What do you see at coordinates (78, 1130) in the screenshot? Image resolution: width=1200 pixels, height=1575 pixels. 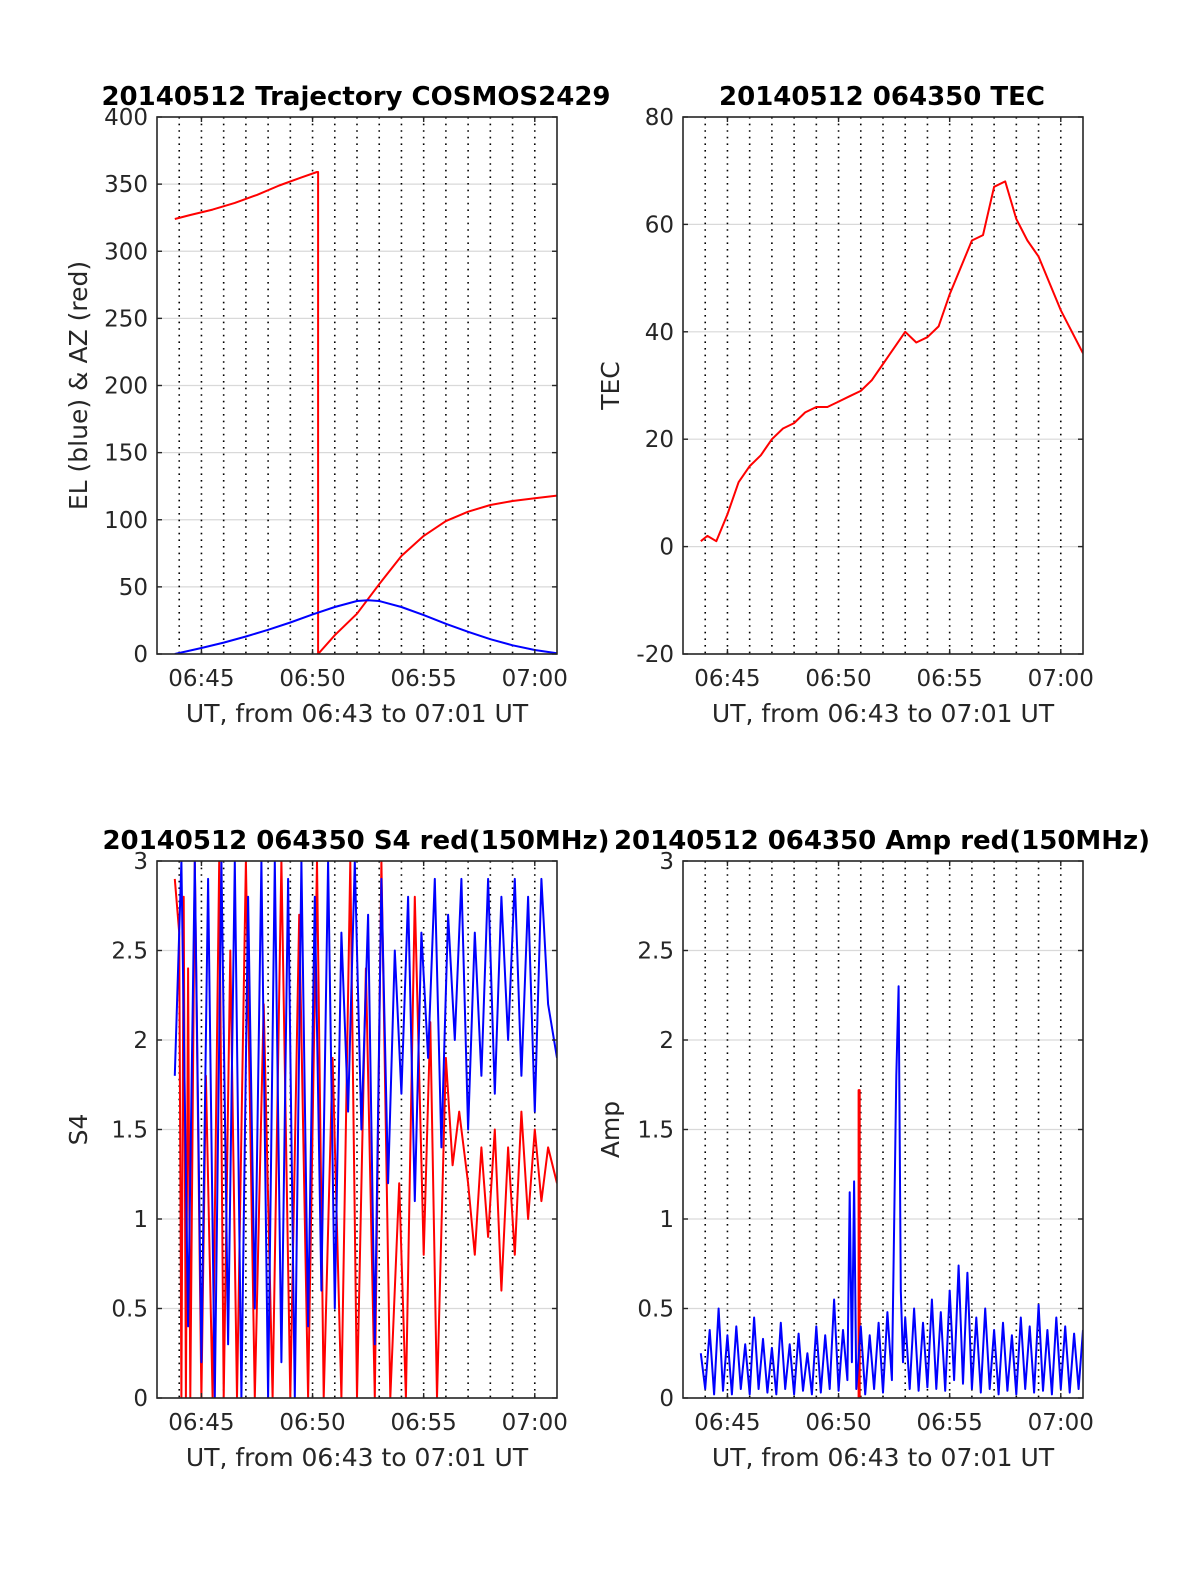 I see `y-axis-label: S4` at bounding box center [78, 1130].